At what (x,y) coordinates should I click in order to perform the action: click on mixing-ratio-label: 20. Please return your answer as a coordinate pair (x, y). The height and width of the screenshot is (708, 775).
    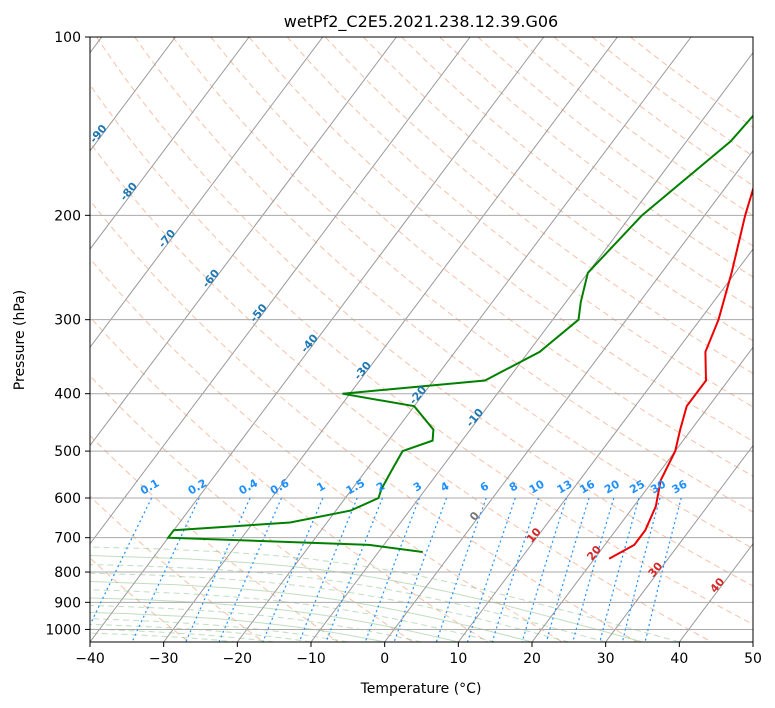
    Looking at the image, I should click on (612, 486).